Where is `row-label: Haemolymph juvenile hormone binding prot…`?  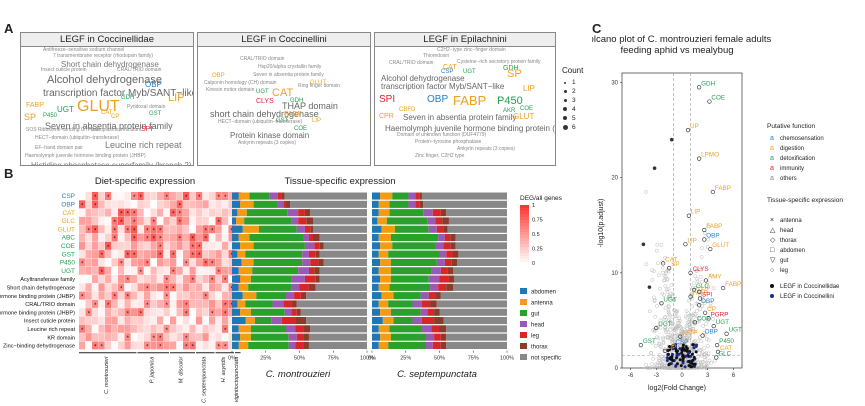 row-label: Haemolymph juvenile hormone binding prot… is located at coordinates (37, 313).